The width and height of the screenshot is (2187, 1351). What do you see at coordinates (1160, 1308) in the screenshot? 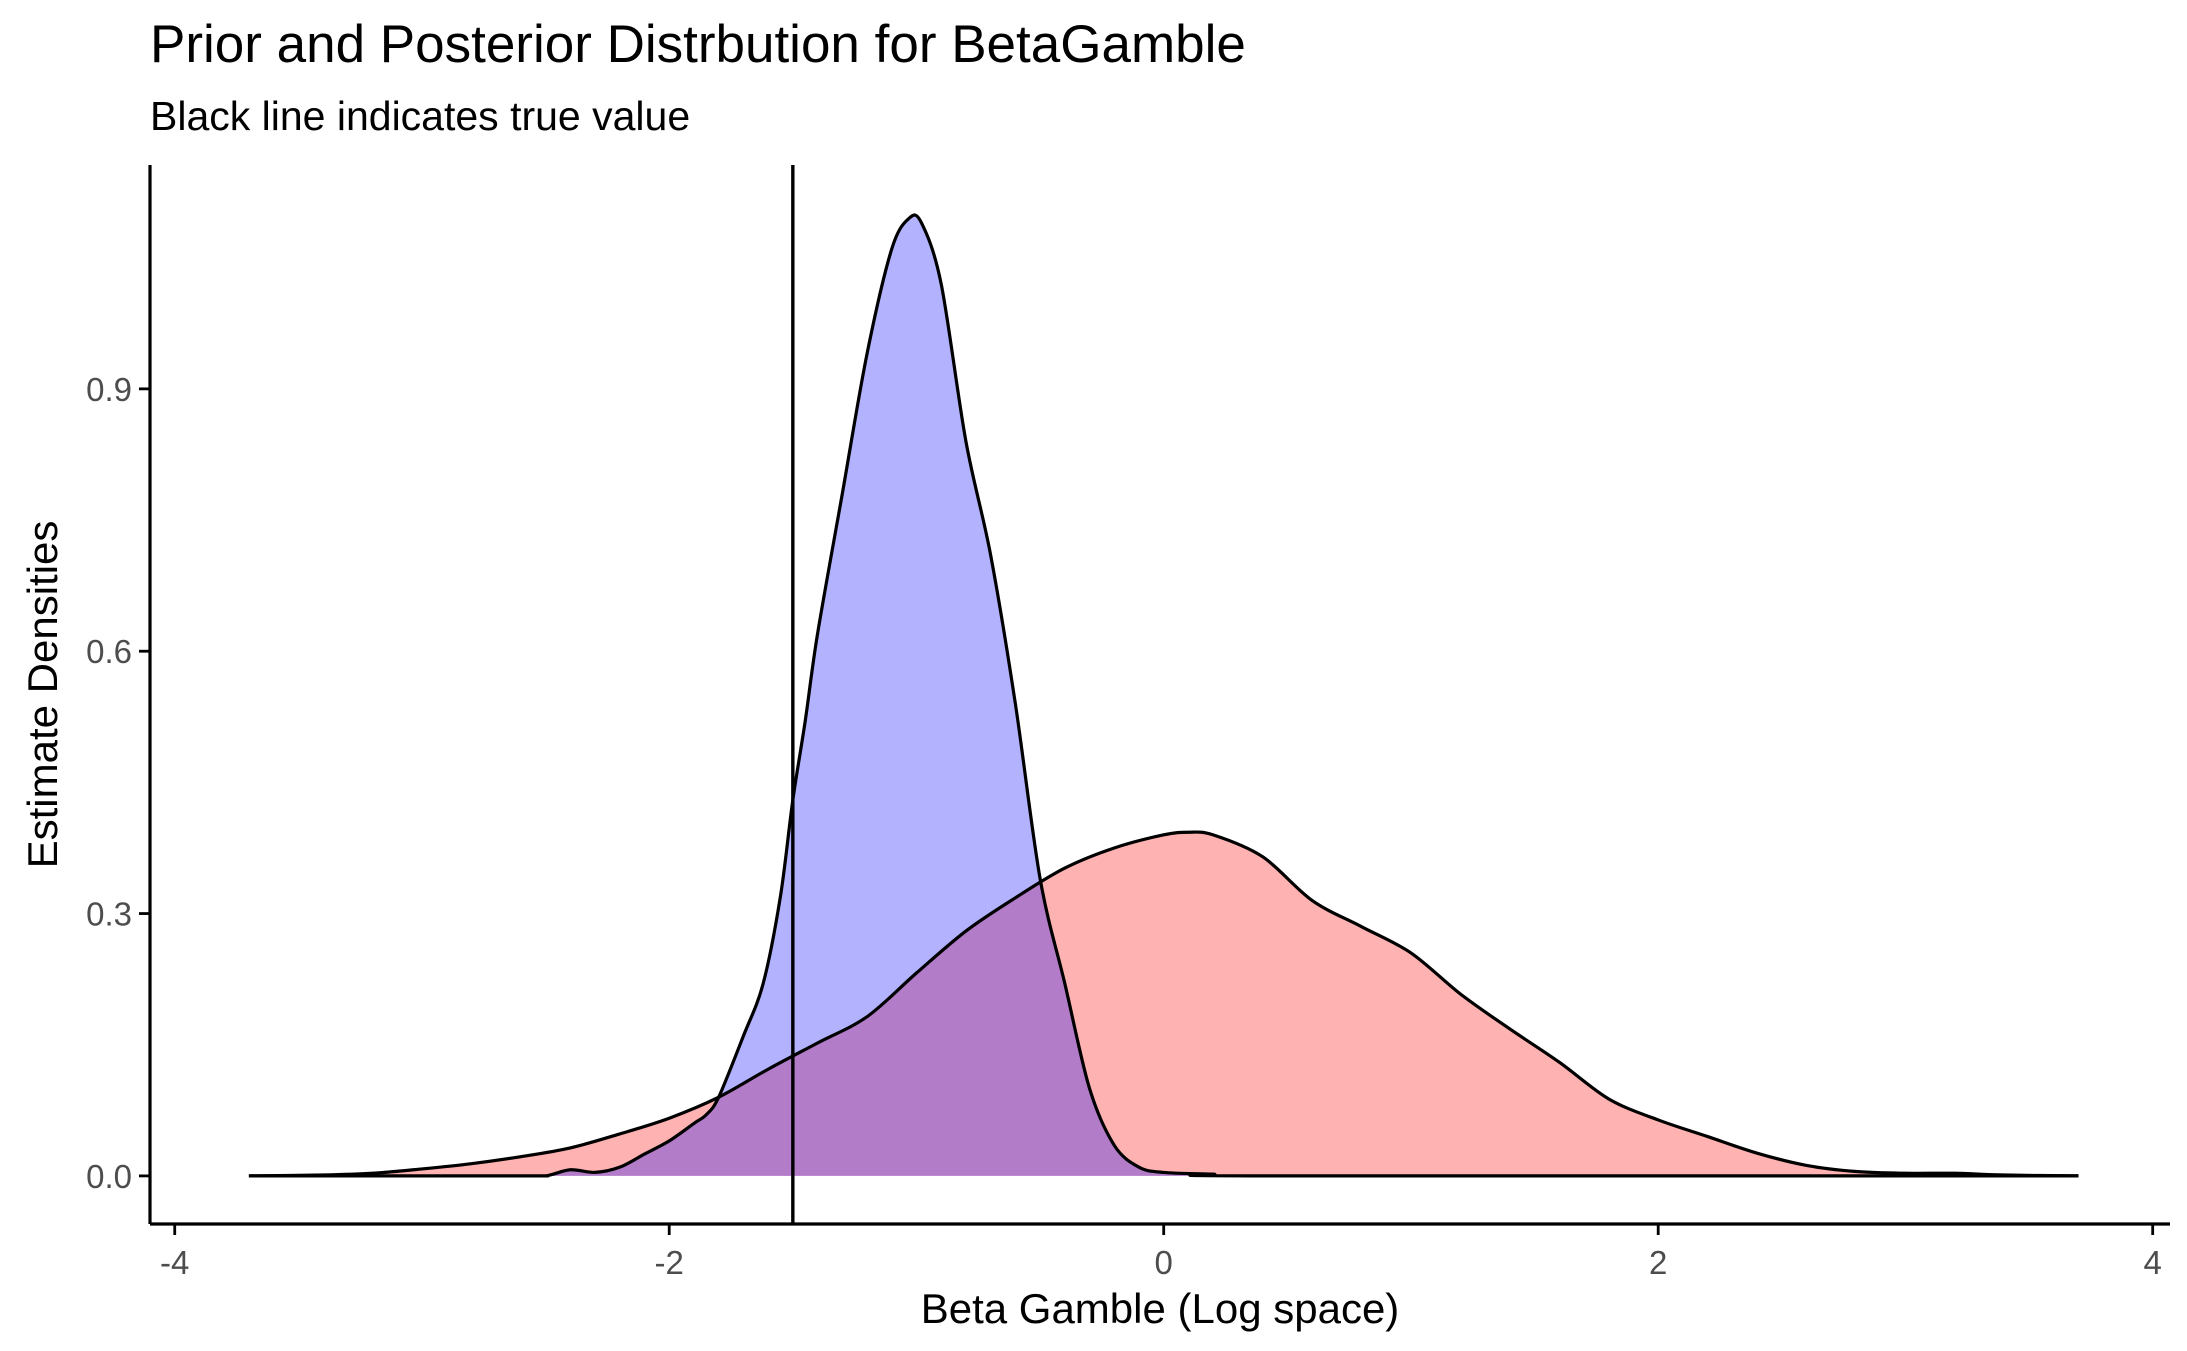
I see `x-axis-title: Beta Gamble (Log space)` at bounding box center [1160, 1308].